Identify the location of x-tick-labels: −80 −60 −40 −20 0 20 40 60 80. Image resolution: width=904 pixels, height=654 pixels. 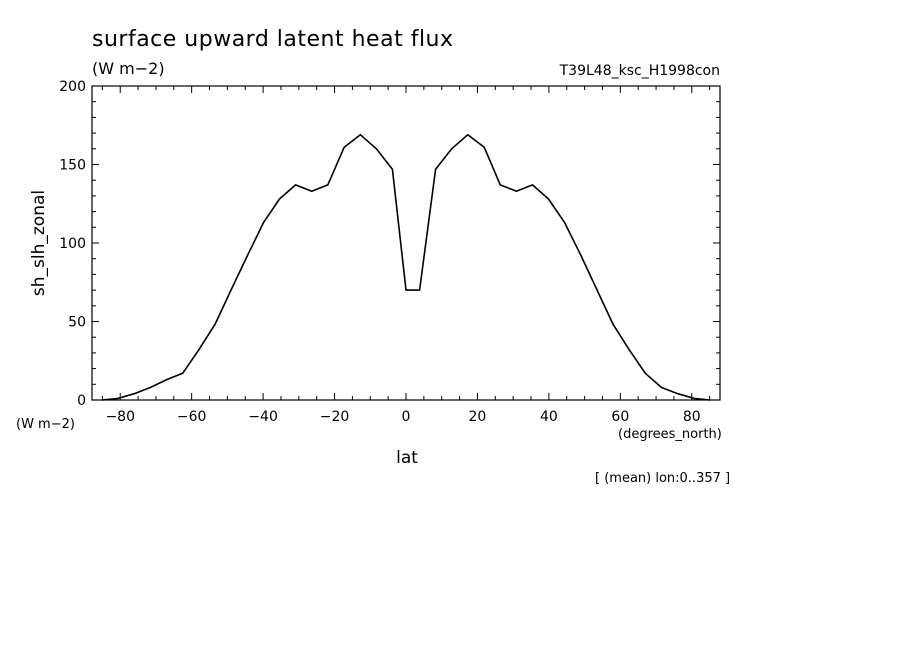
(402, 417).